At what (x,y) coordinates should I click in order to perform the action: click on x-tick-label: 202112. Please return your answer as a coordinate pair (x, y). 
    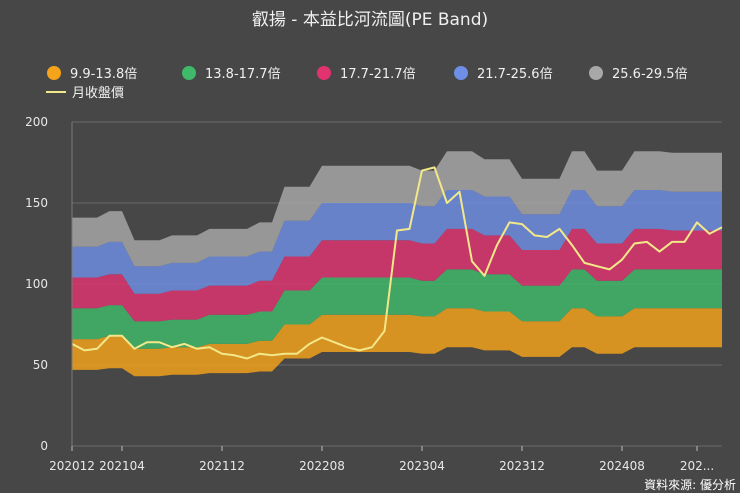
    Looking at the image, I should click on (222, 466).